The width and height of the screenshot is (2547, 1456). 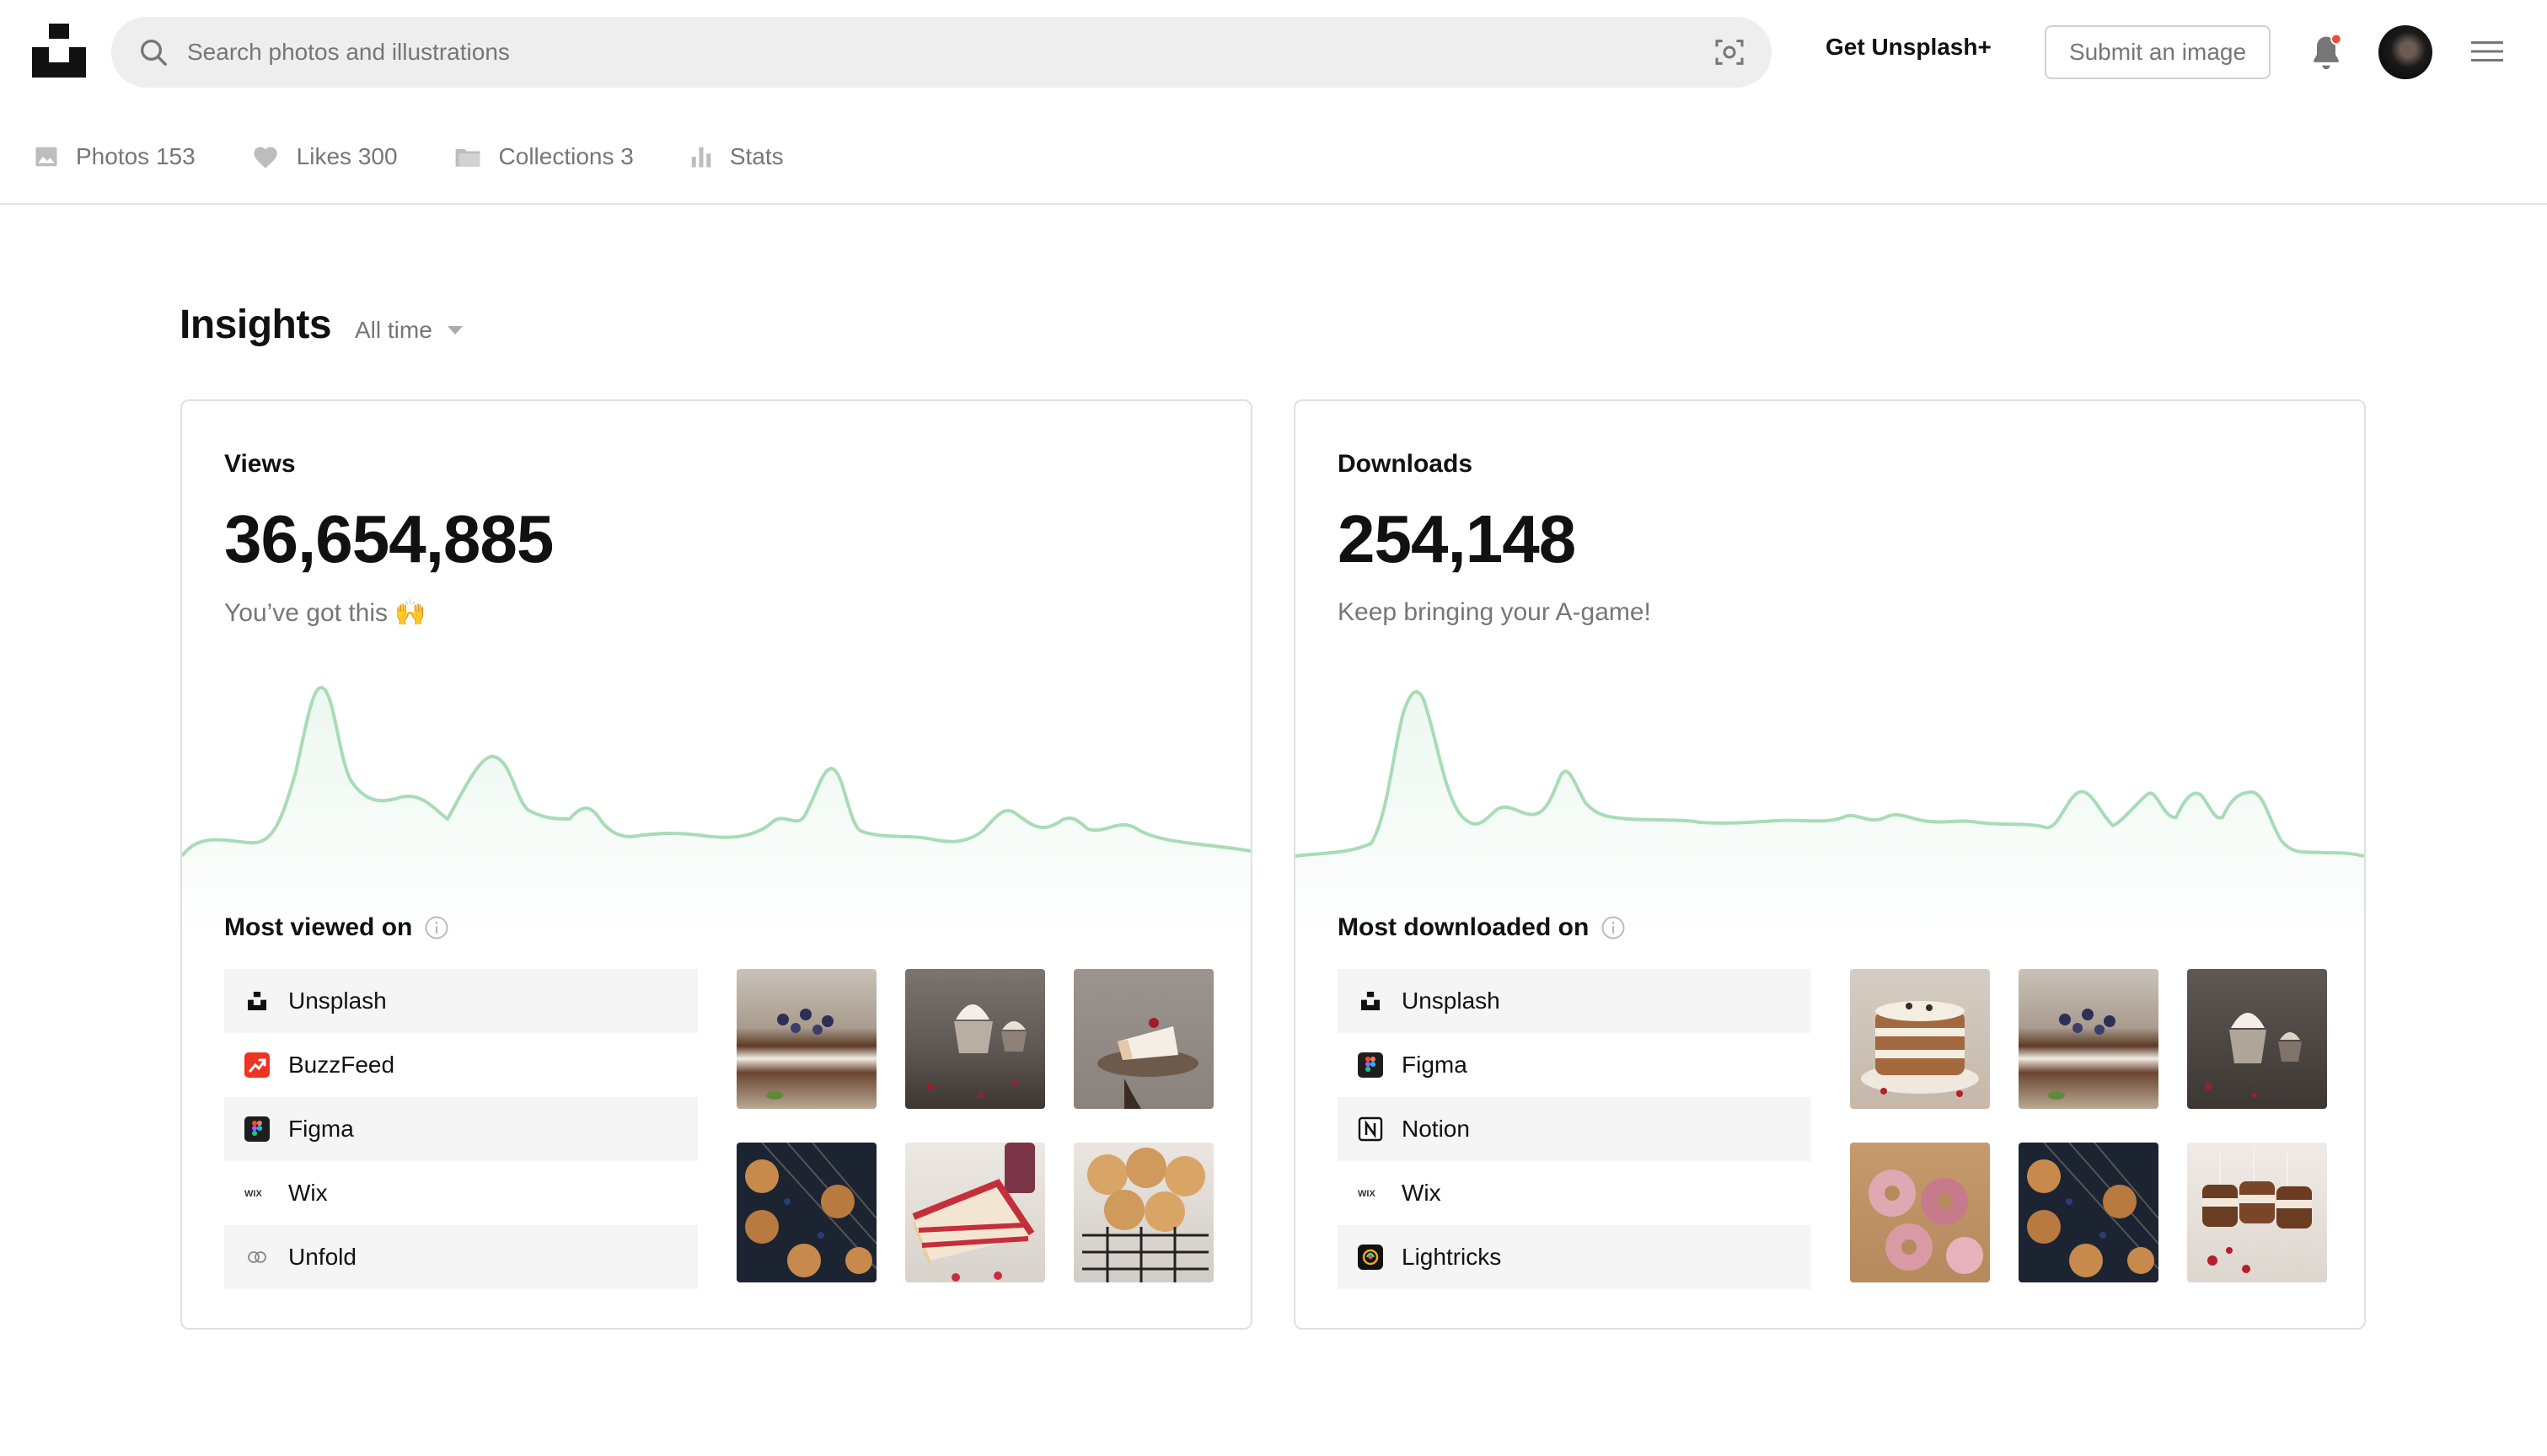 I want to click on most-viewed-title: Most viewed on, so click(x=336, y=927).